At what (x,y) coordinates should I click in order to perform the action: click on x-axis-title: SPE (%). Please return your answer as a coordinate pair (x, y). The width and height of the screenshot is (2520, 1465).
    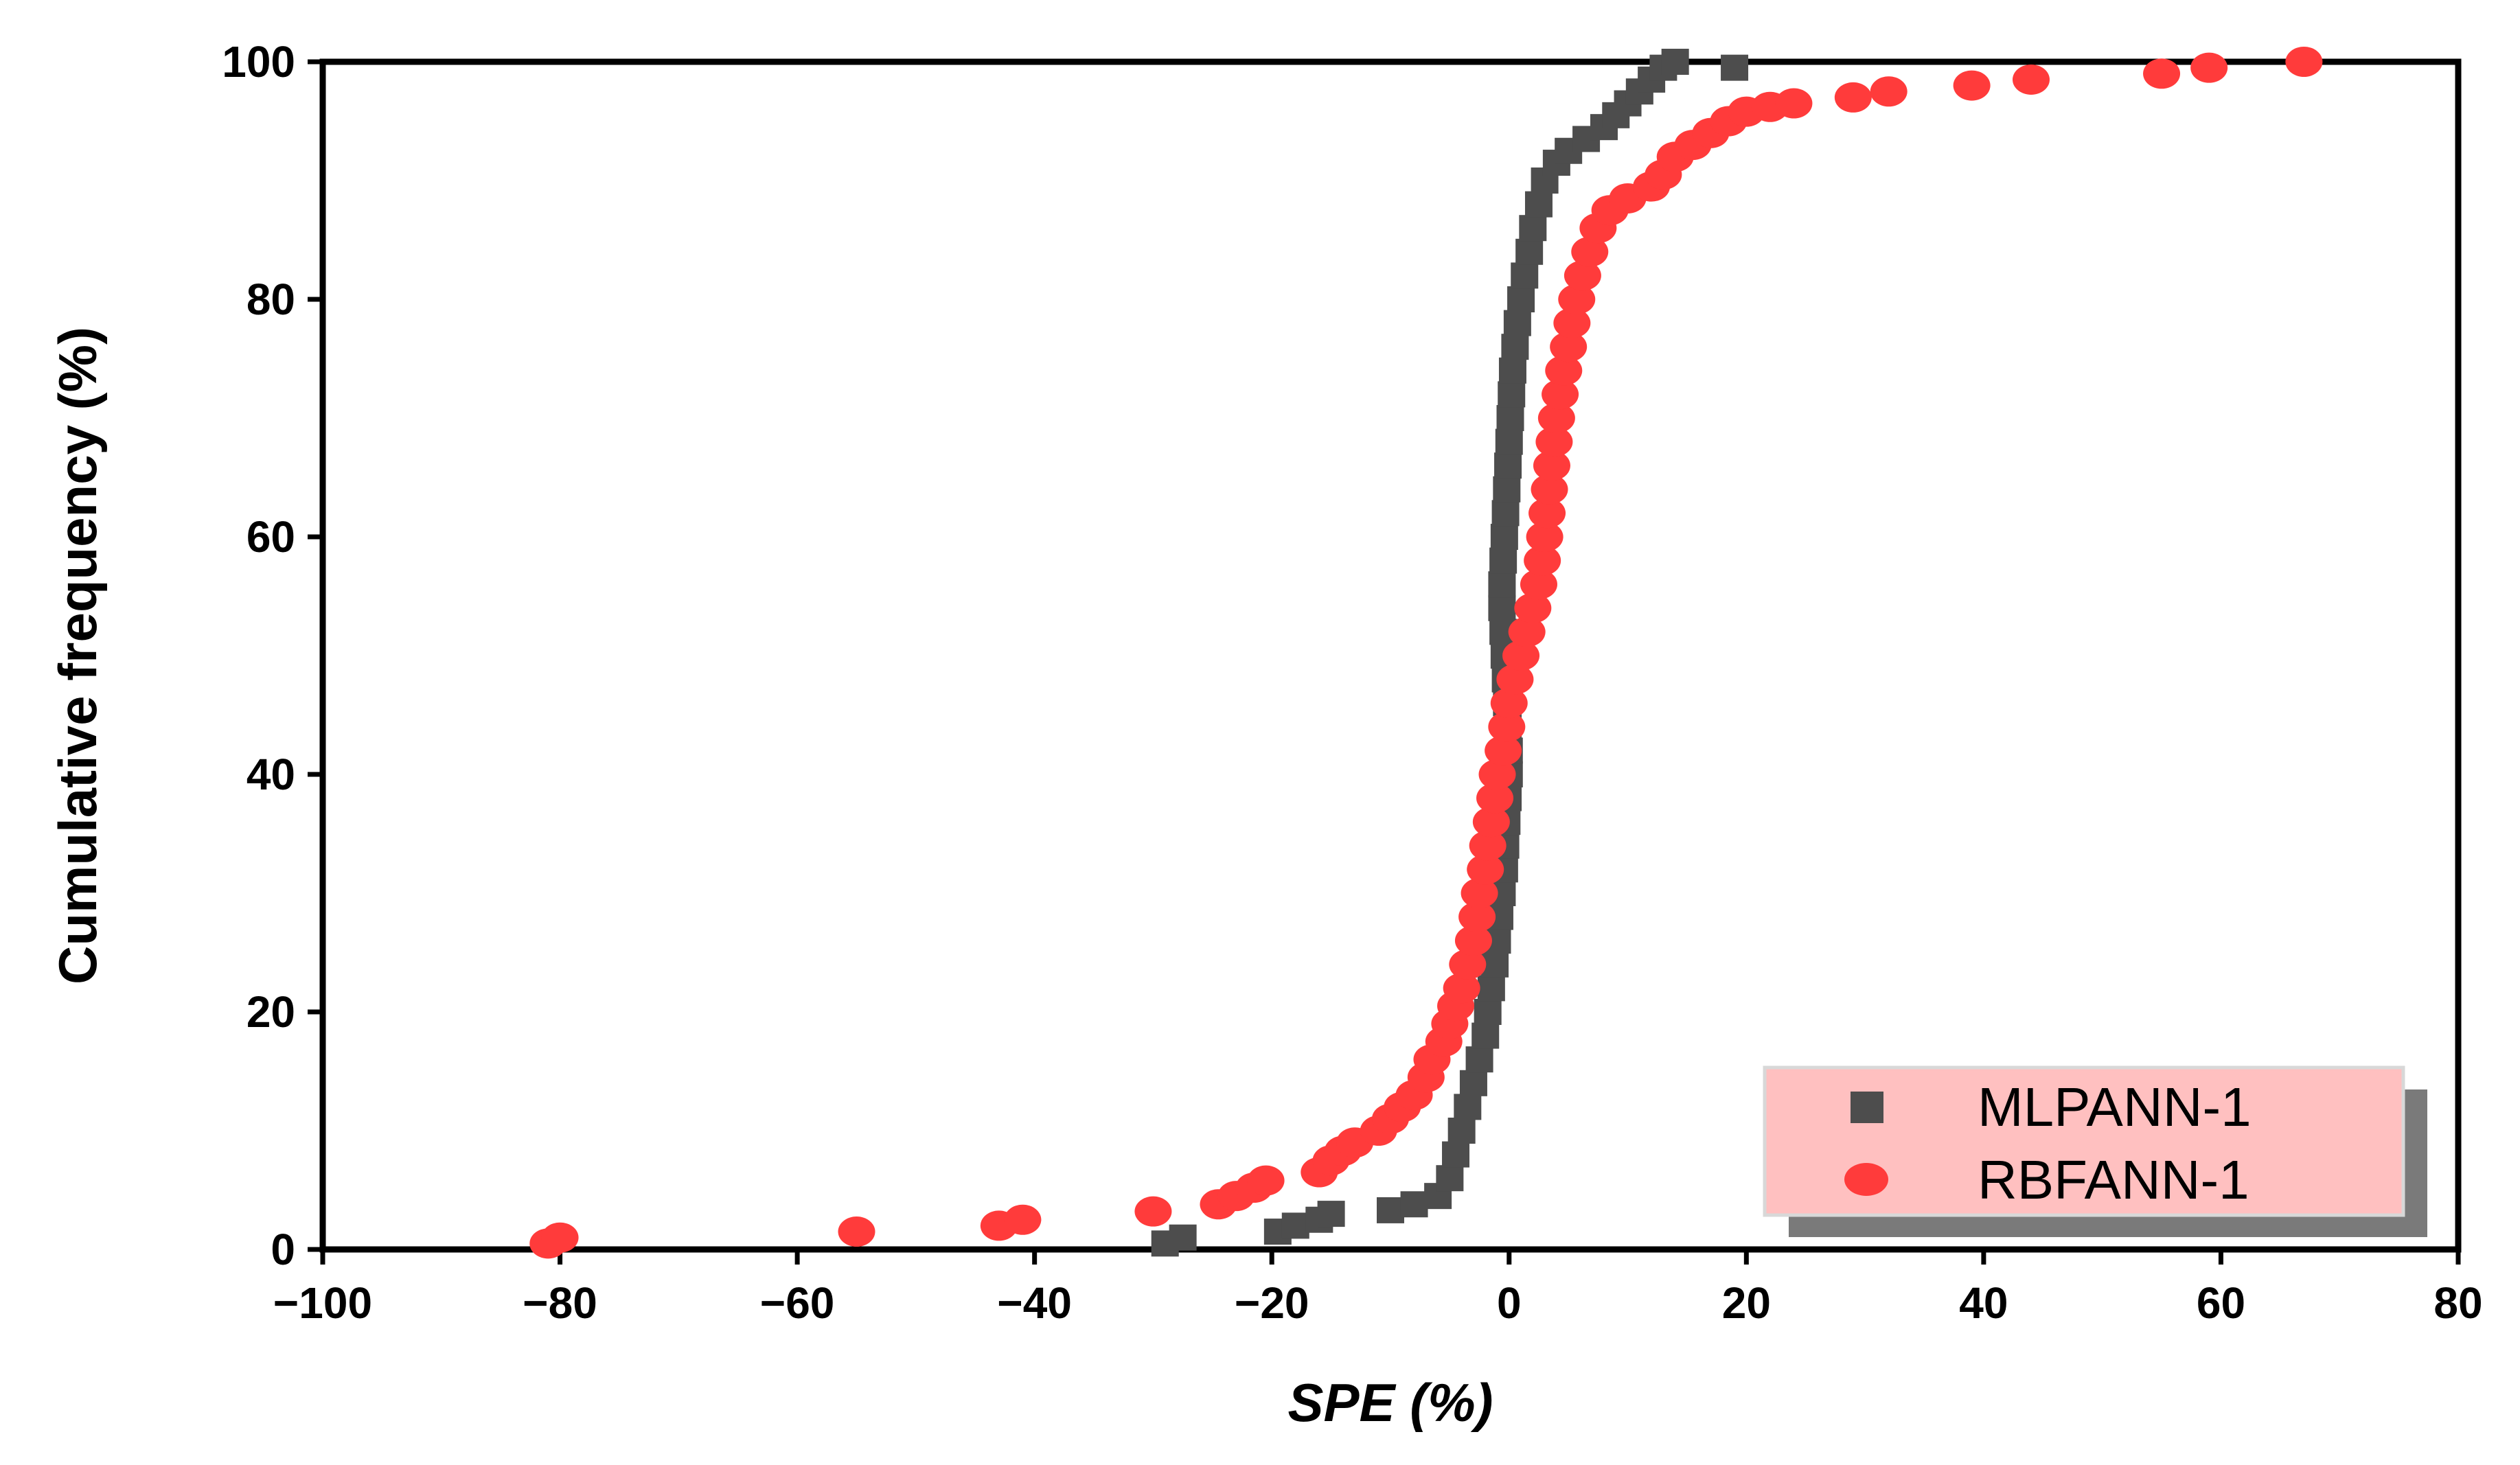
    Looking at the image, I should click on (1390, 1402).